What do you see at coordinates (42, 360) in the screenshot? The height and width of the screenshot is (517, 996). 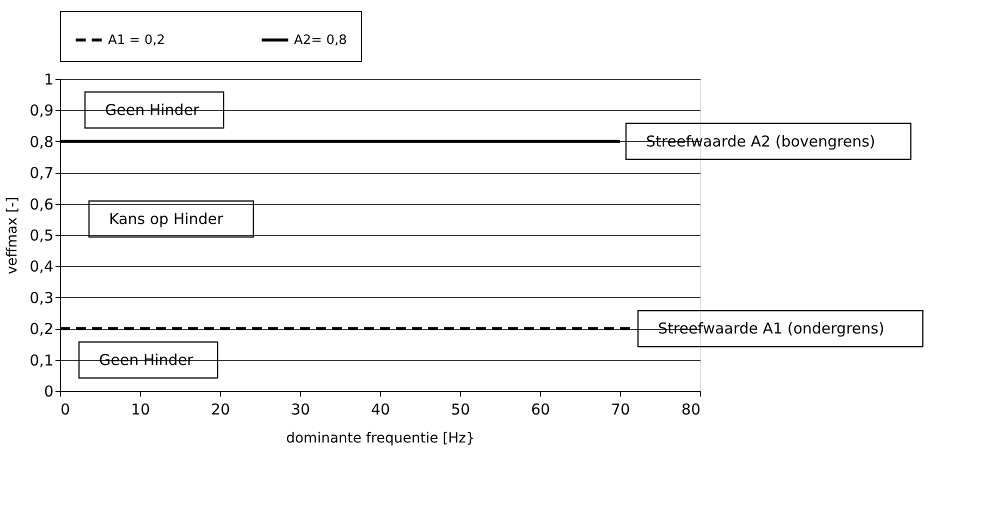 I see `y-tick-label: 0,1` at bounding box center [42, 360].